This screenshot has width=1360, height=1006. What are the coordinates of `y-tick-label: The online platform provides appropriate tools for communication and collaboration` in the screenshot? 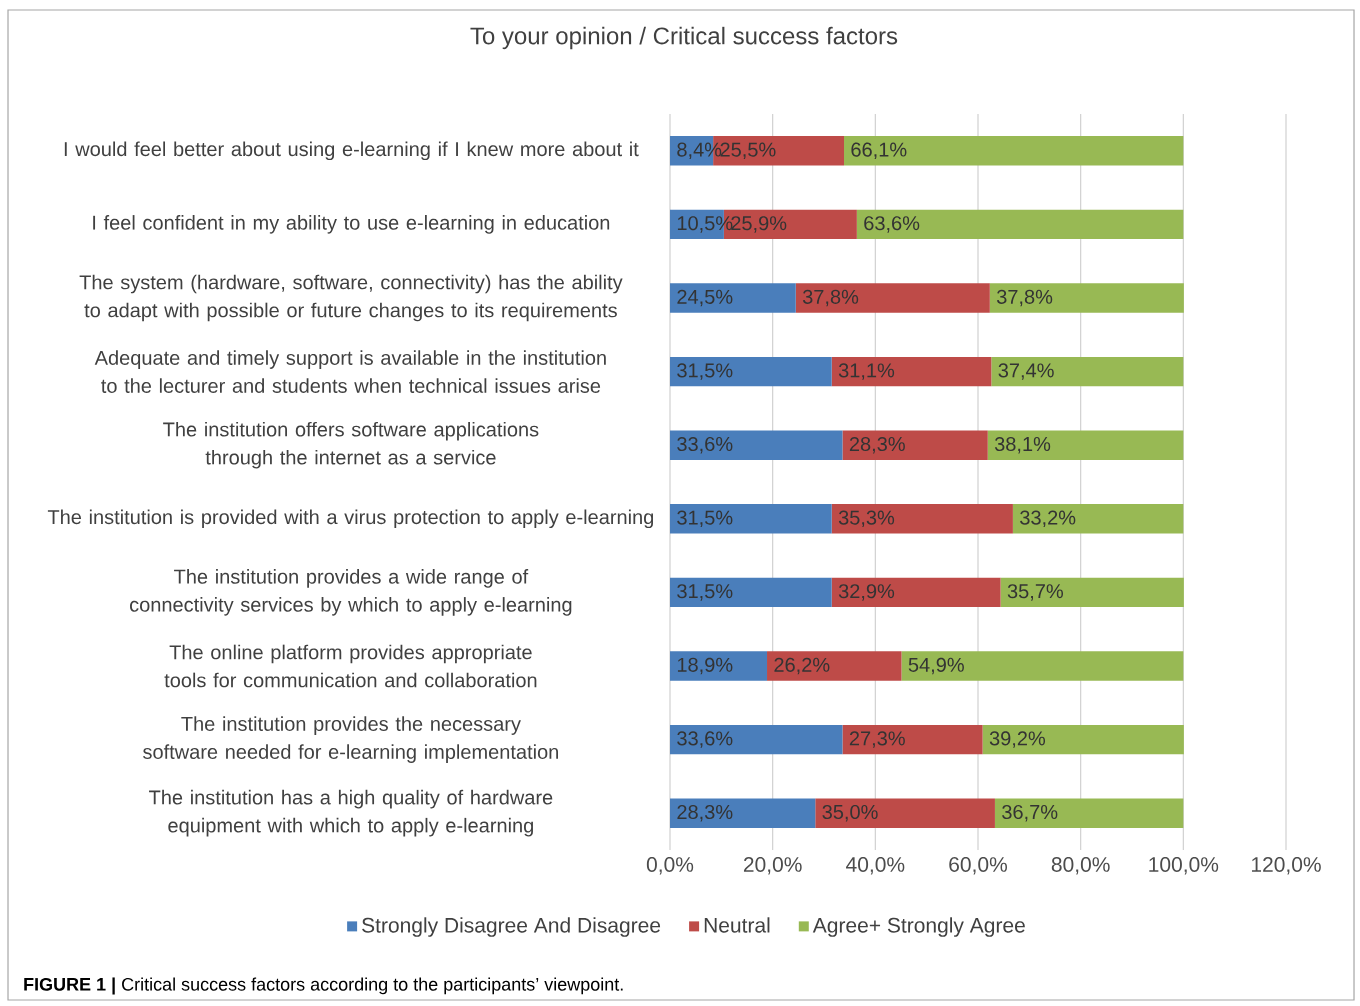 It's located at (350, 666).